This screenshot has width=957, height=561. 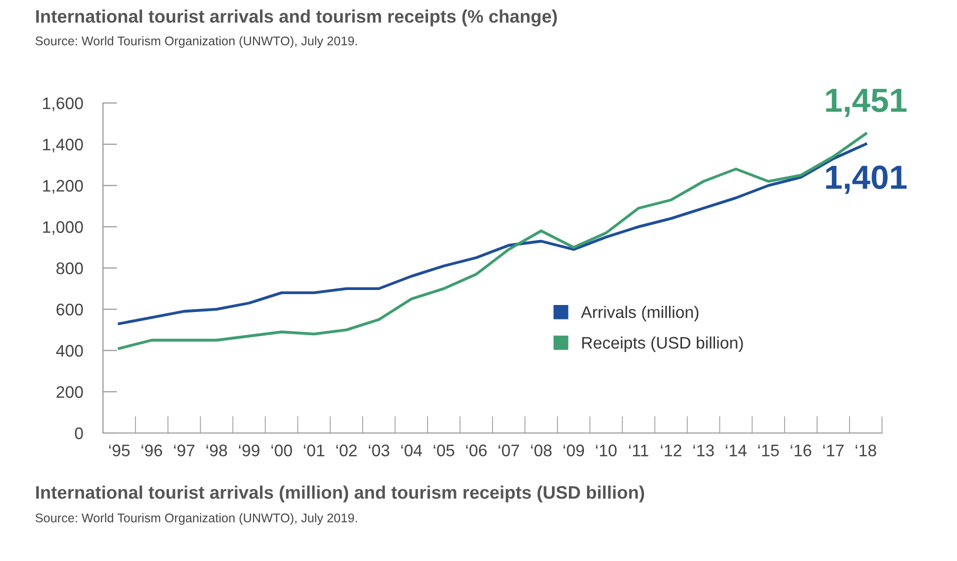 I want to click on y-tick-label: 1,600, so click(x=63, y=104).